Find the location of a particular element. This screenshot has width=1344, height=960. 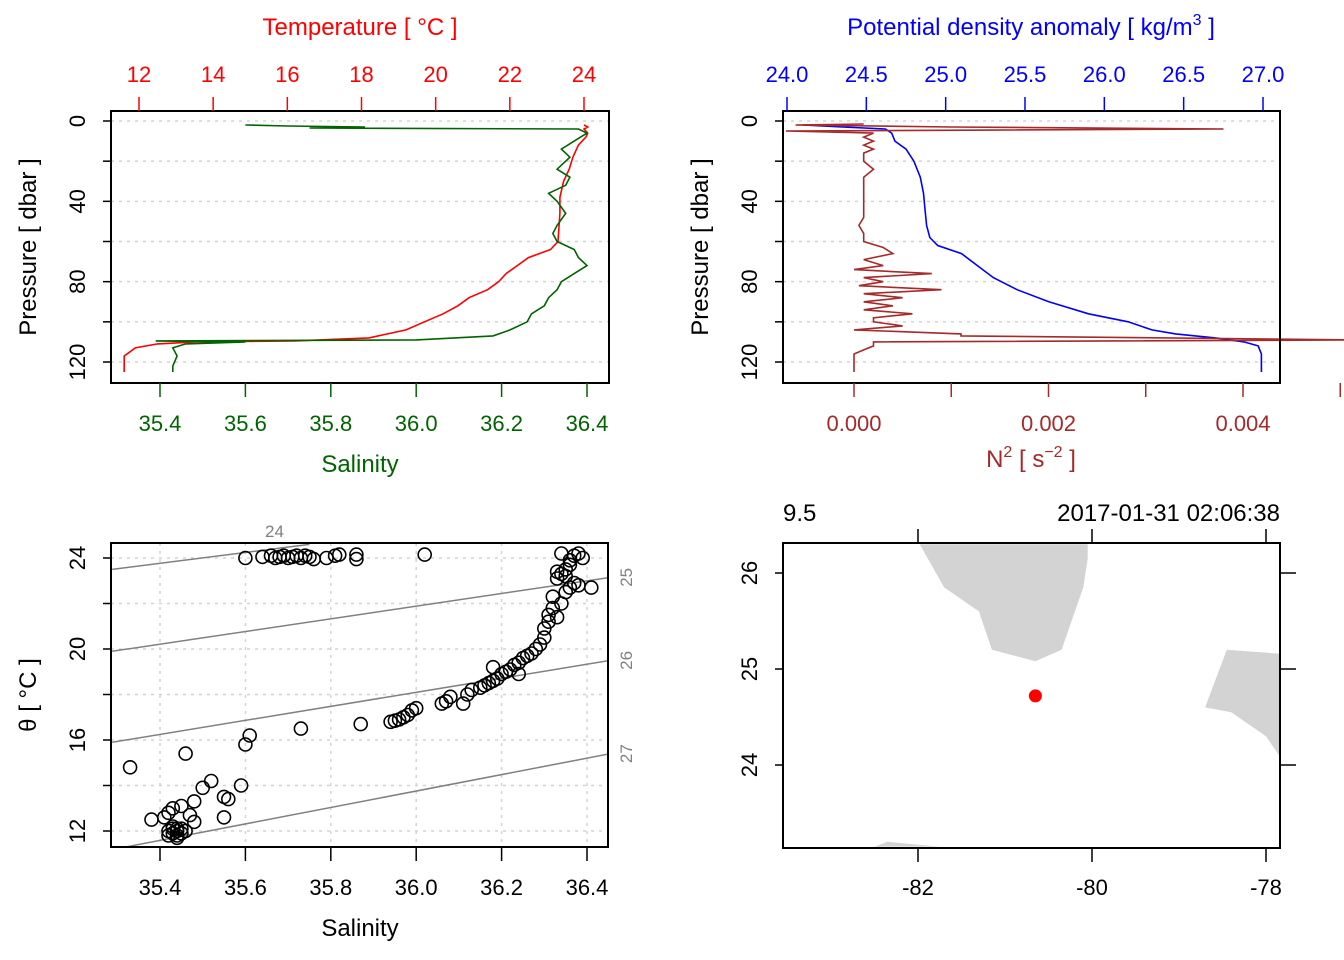

p2-top-tick-label: 24.5 is located at coordinates (866, 74).